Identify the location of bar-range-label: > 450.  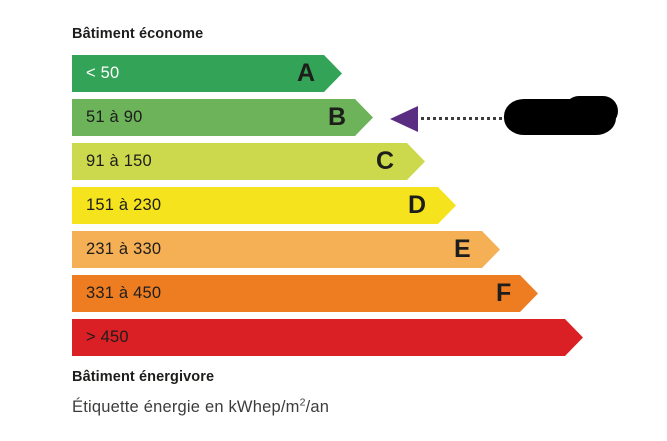
(107, 337).